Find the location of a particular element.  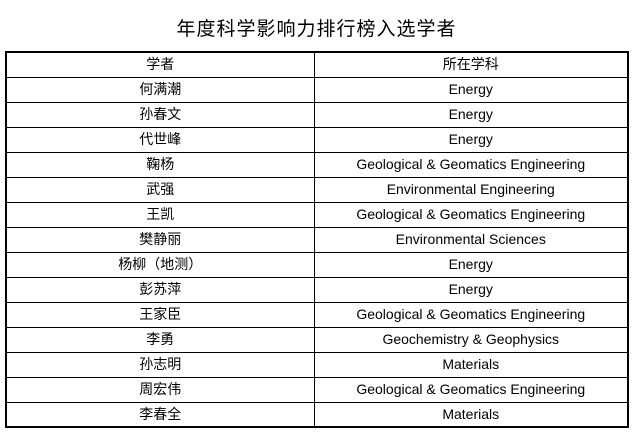

table-row: 彭苏萍 Energy is located at coordinates (317, 289).